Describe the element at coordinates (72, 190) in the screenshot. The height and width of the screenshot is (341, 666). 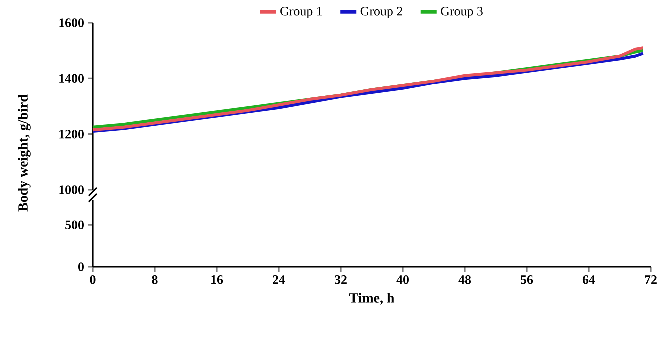
I see `y-tick-label: 1000` at that location.